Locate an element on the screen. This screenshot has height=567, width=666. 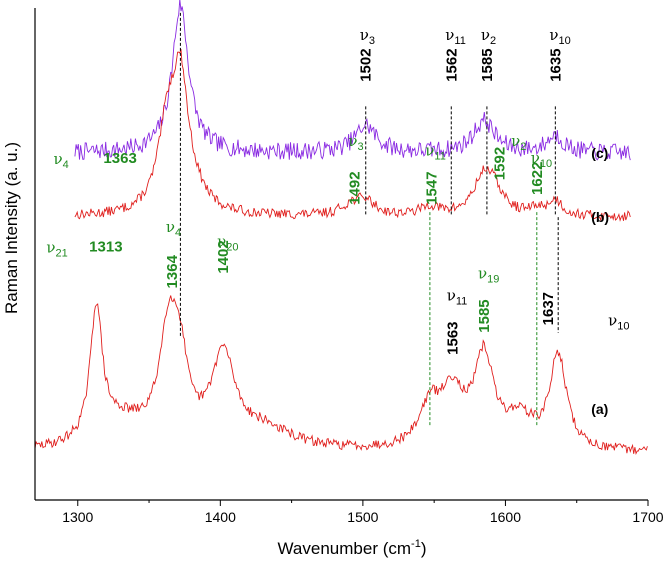
peak-annotation-1492: 1492 ν3 is located at coordinates (354, 168).